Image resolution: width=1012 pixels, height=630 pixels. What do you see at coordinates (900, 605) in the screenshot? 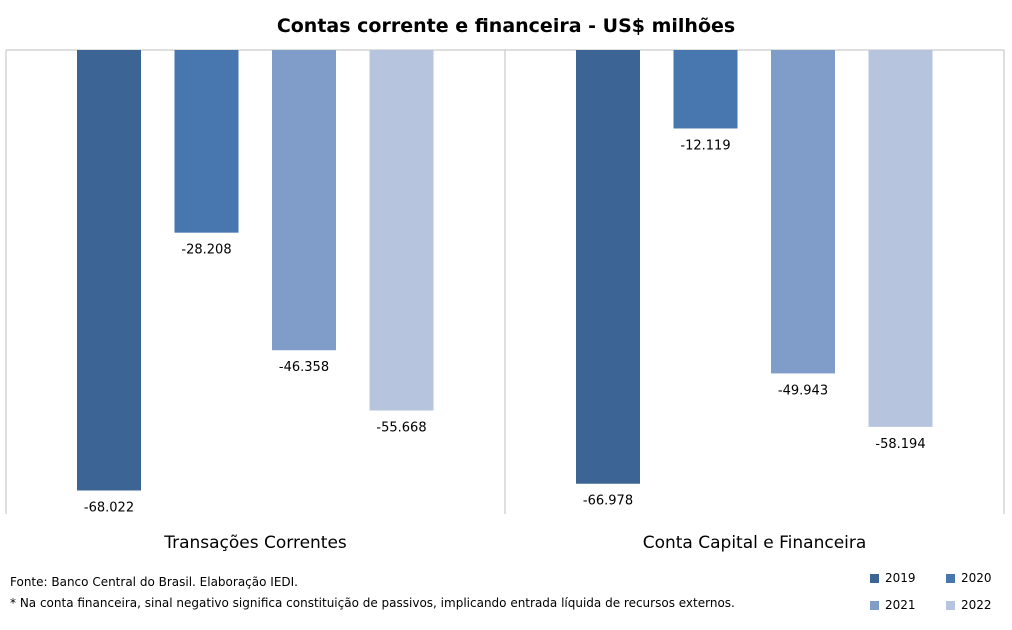
I see `legend-label-2021: 2021` at bounding box center [900, 605].